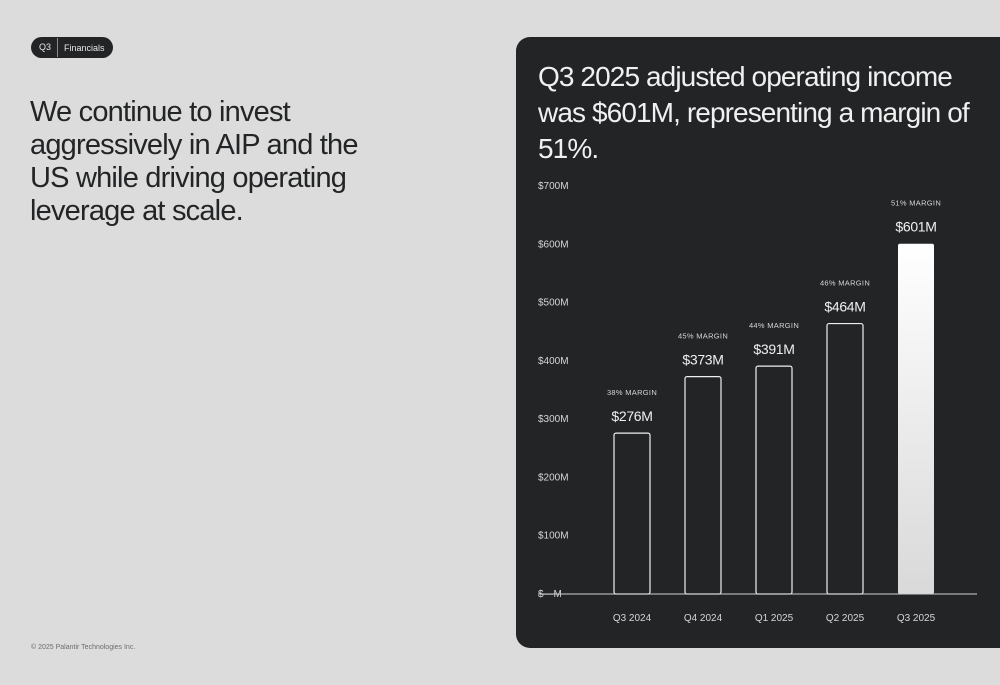 The height and width of the screenshot is (685, 1000). I want to click on section-tag: Q3 Financials, so click(72, 47).